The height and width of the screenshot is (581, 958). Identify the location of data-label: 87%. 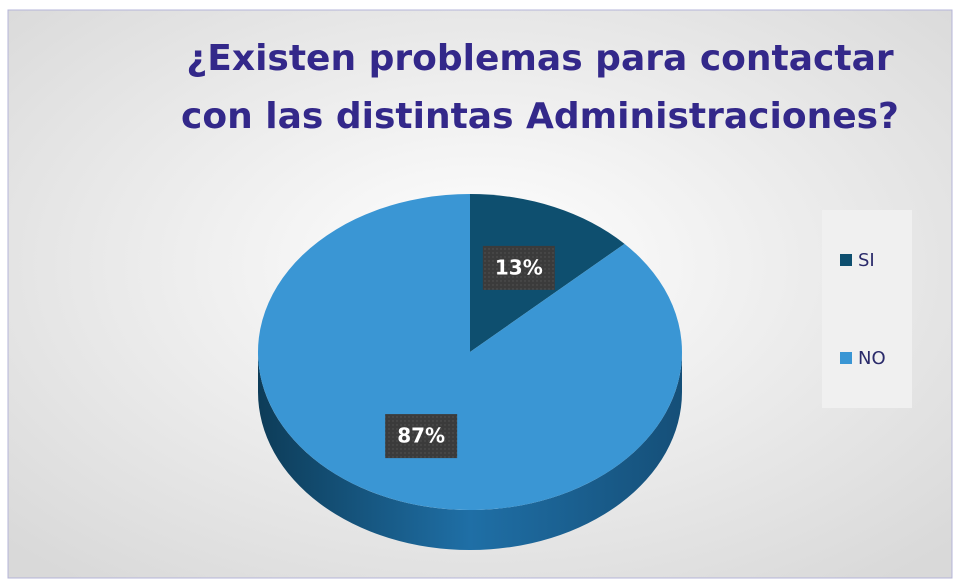
(421, 436).